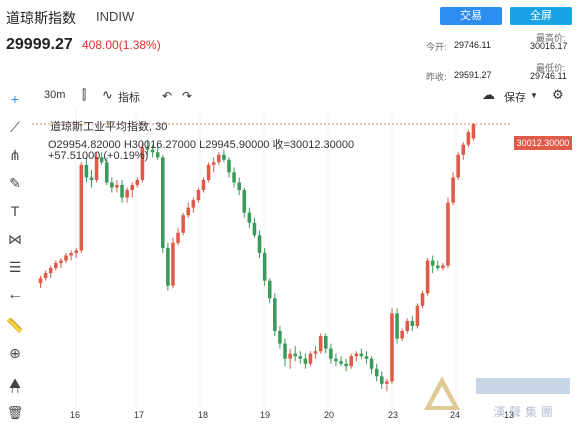 The width and height of the screenshot is (576, 424). What do you see at coordinates (129, 98) in the screenshot?
I see `indicators-button: 指标` at bounding box center [129, 98].